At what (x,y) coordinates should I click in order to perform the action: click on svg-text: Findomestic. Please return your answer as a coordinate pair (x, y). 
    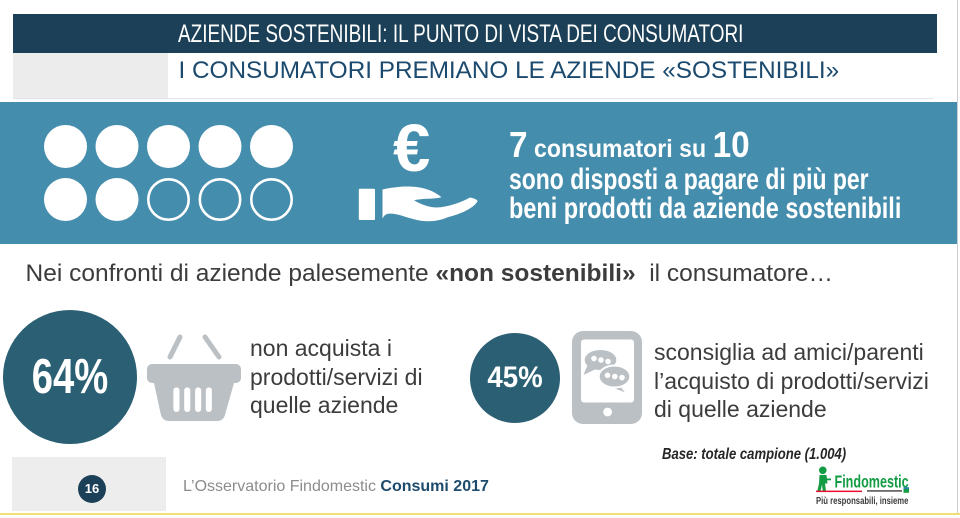
    Looking at the image, I should click on (872, 483).